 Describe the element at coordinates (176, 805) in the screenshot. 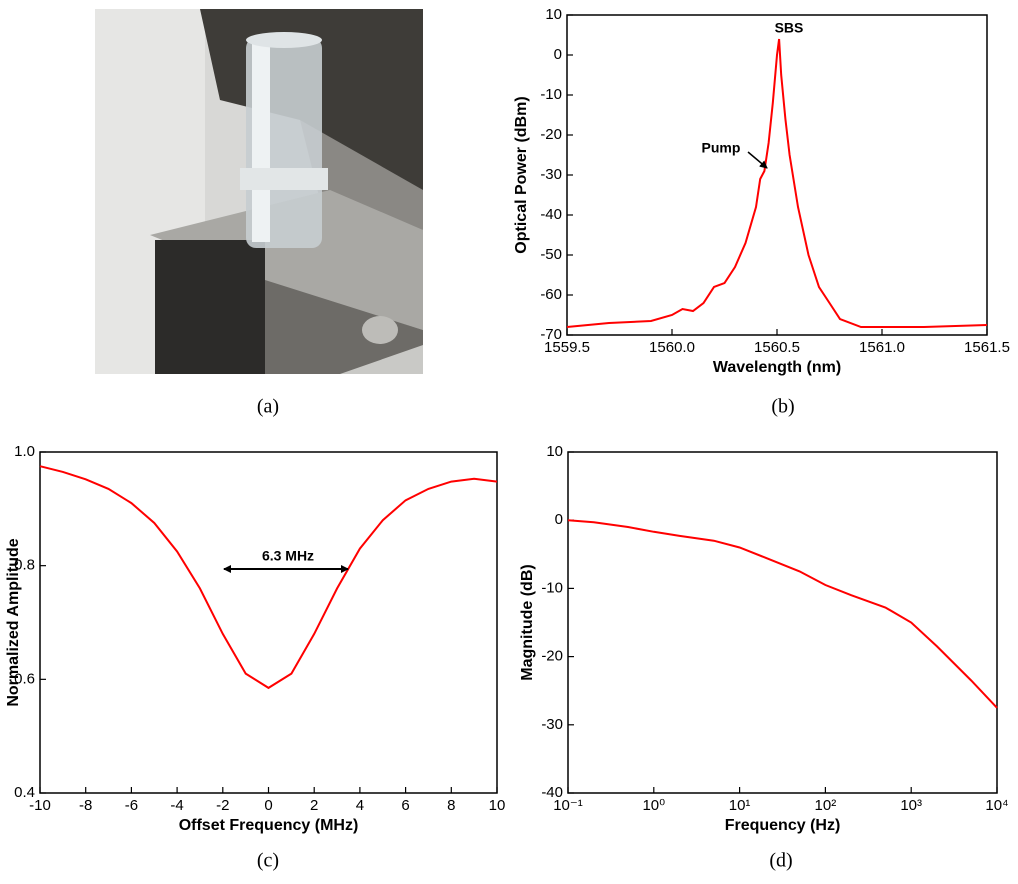

I see `x-tick-label: -4` at that location.